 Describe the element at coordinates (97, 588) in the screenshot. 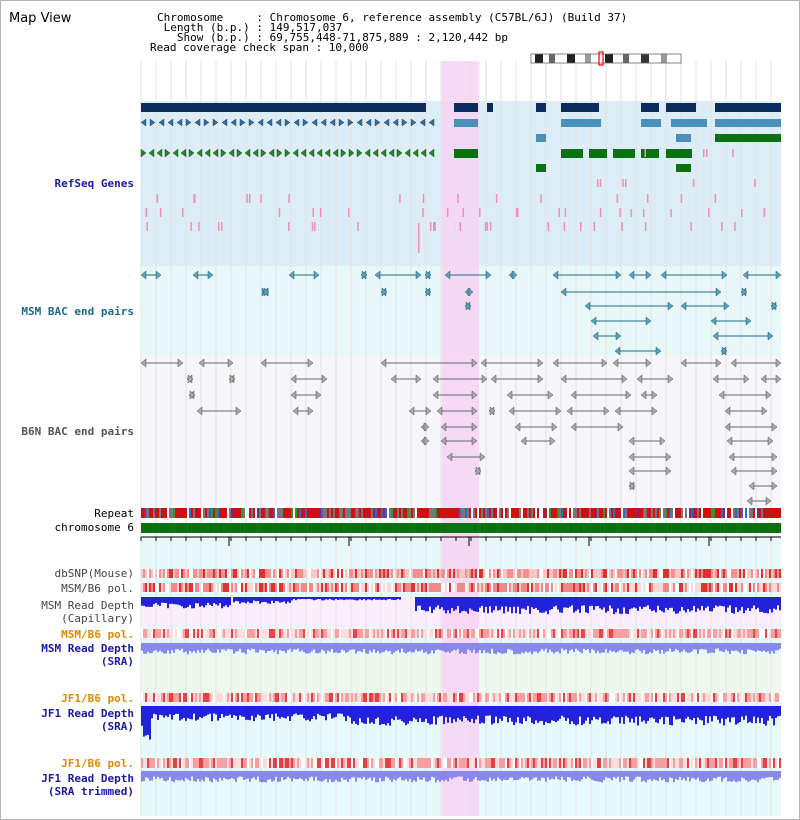

I see `track-label-msm-b6-pol-1: MSM/B6 pol.` at that location.